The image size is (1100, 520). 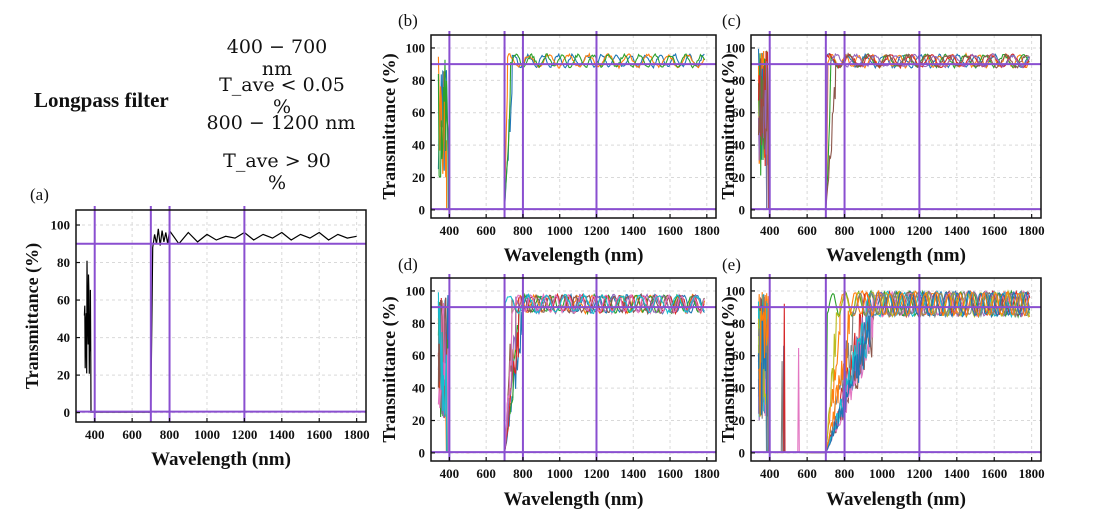 I want to click on spec-line-2: T_ave < 0.05 %, so click(x=282, y=96).